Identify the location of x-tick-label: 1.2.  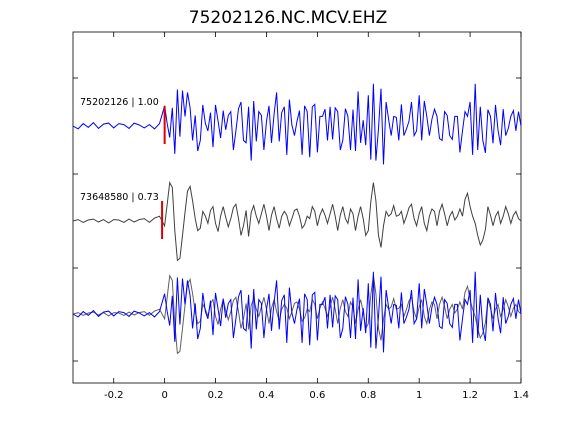
(470, 395).